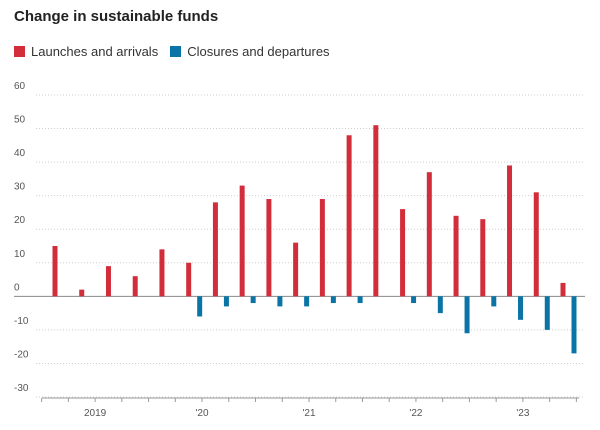 The image size is (600, 430). I want to click on legend-label-closures: Closures and departures, so click(258, 51).